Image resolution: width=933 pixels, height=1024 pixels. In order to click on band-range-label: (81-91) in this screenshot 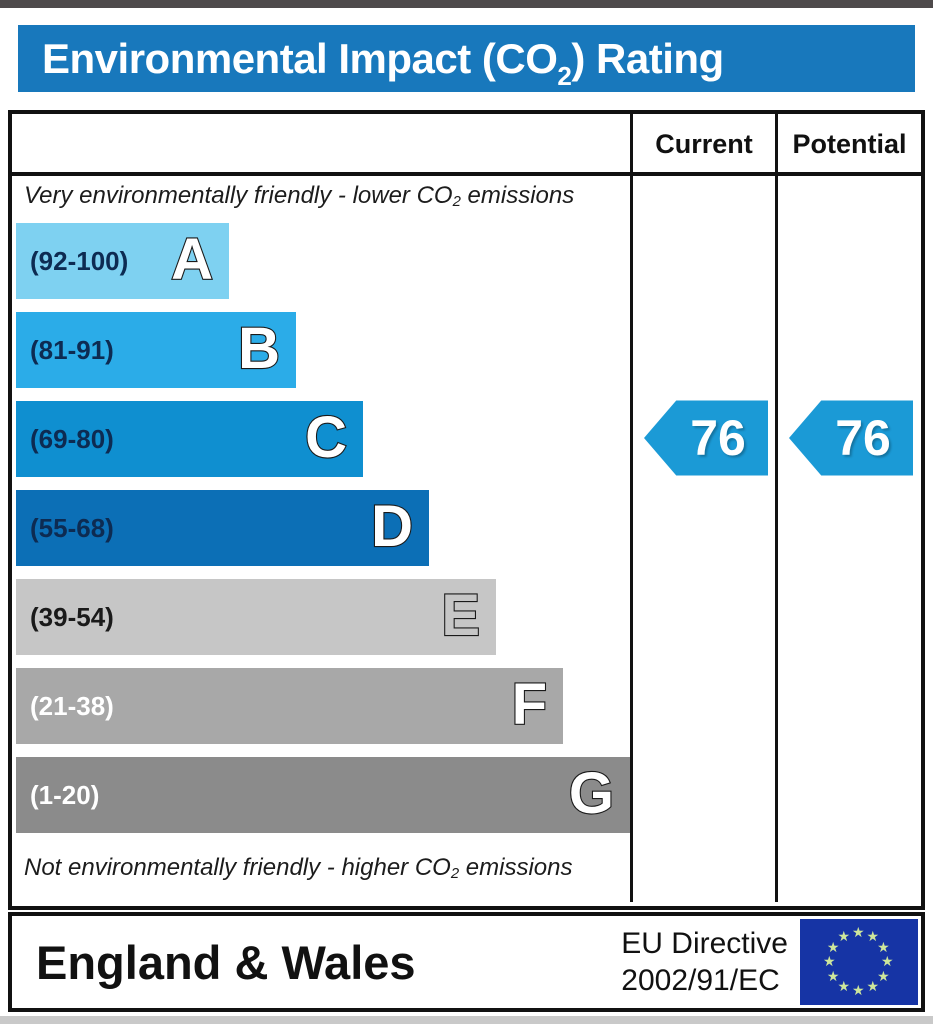, I will do `click(72, 349)`.